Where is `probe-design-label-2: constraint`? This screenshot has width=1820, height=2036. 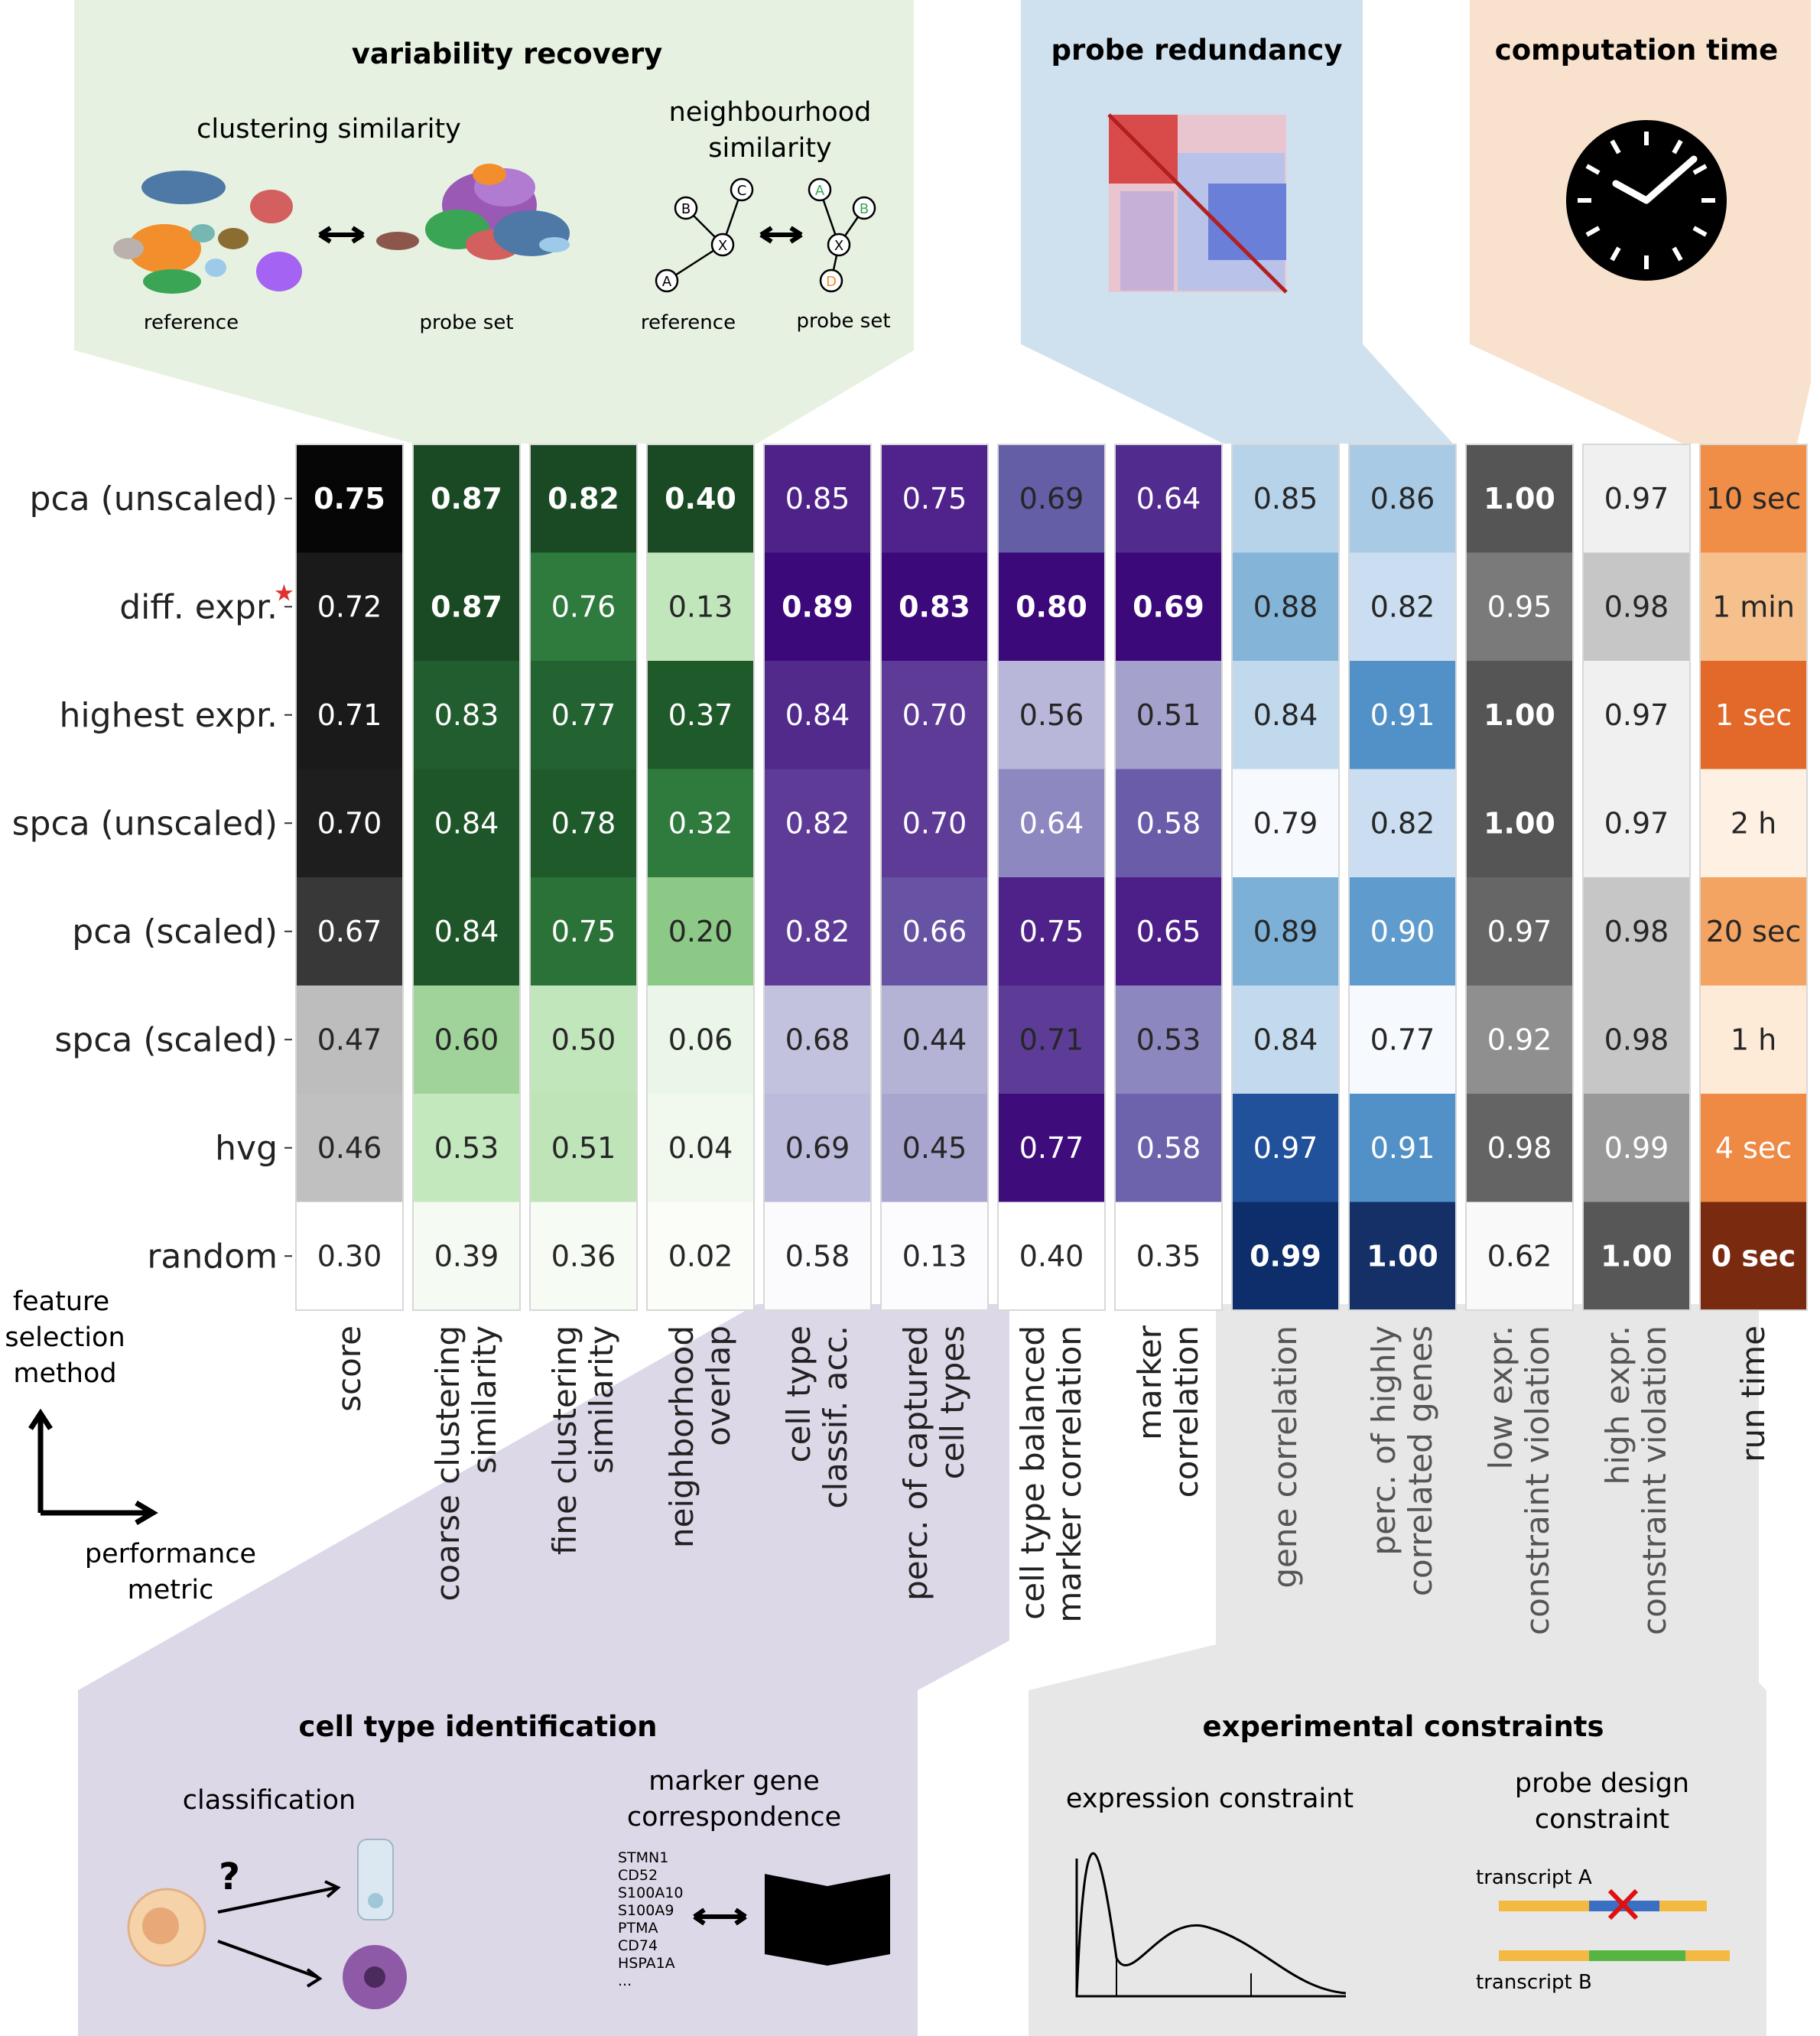
probe-design-label-2: constraint is located at coordinates (1602, 1819).